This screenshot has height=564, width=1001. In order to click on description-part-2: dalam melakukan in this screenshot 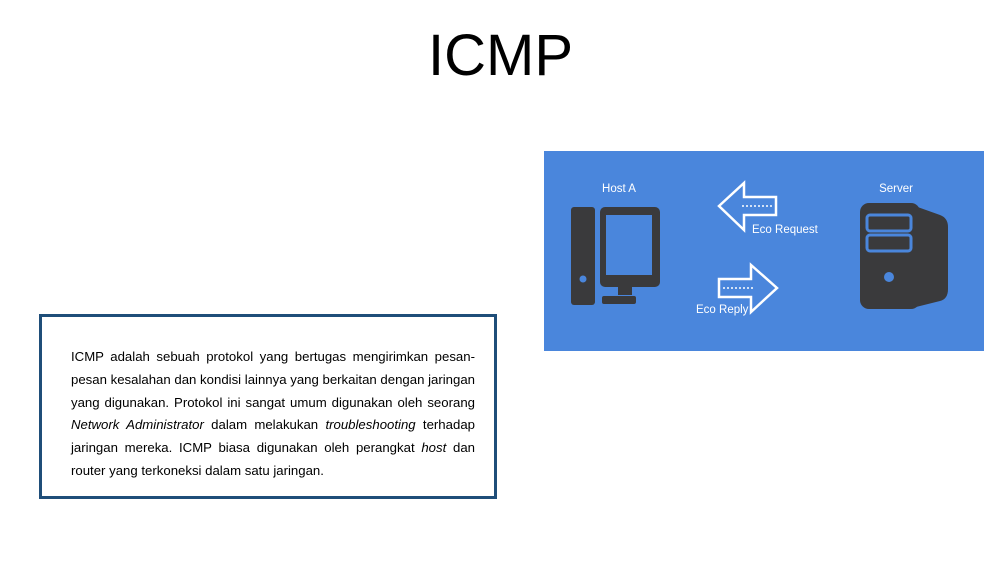, I will do `click(264, 425)`.